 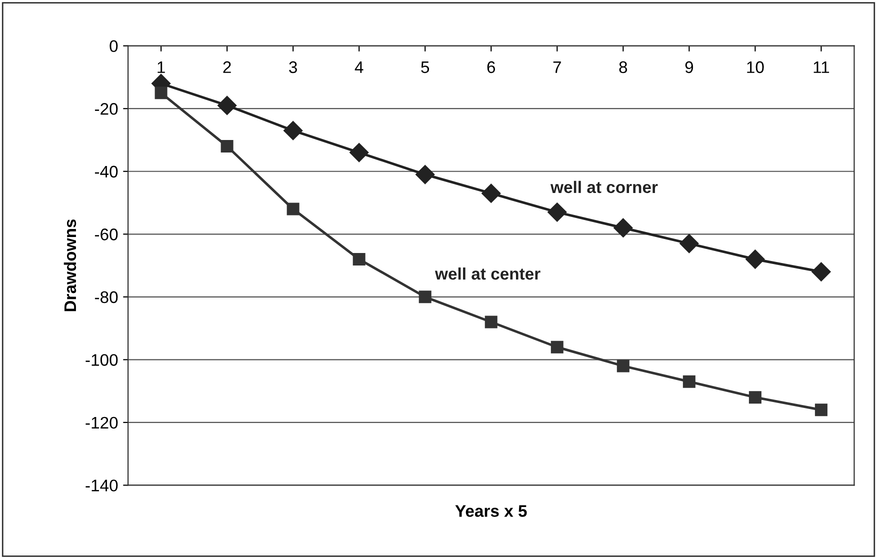 I want to click on x-tick-label: 6, so click(x=491, y=67).